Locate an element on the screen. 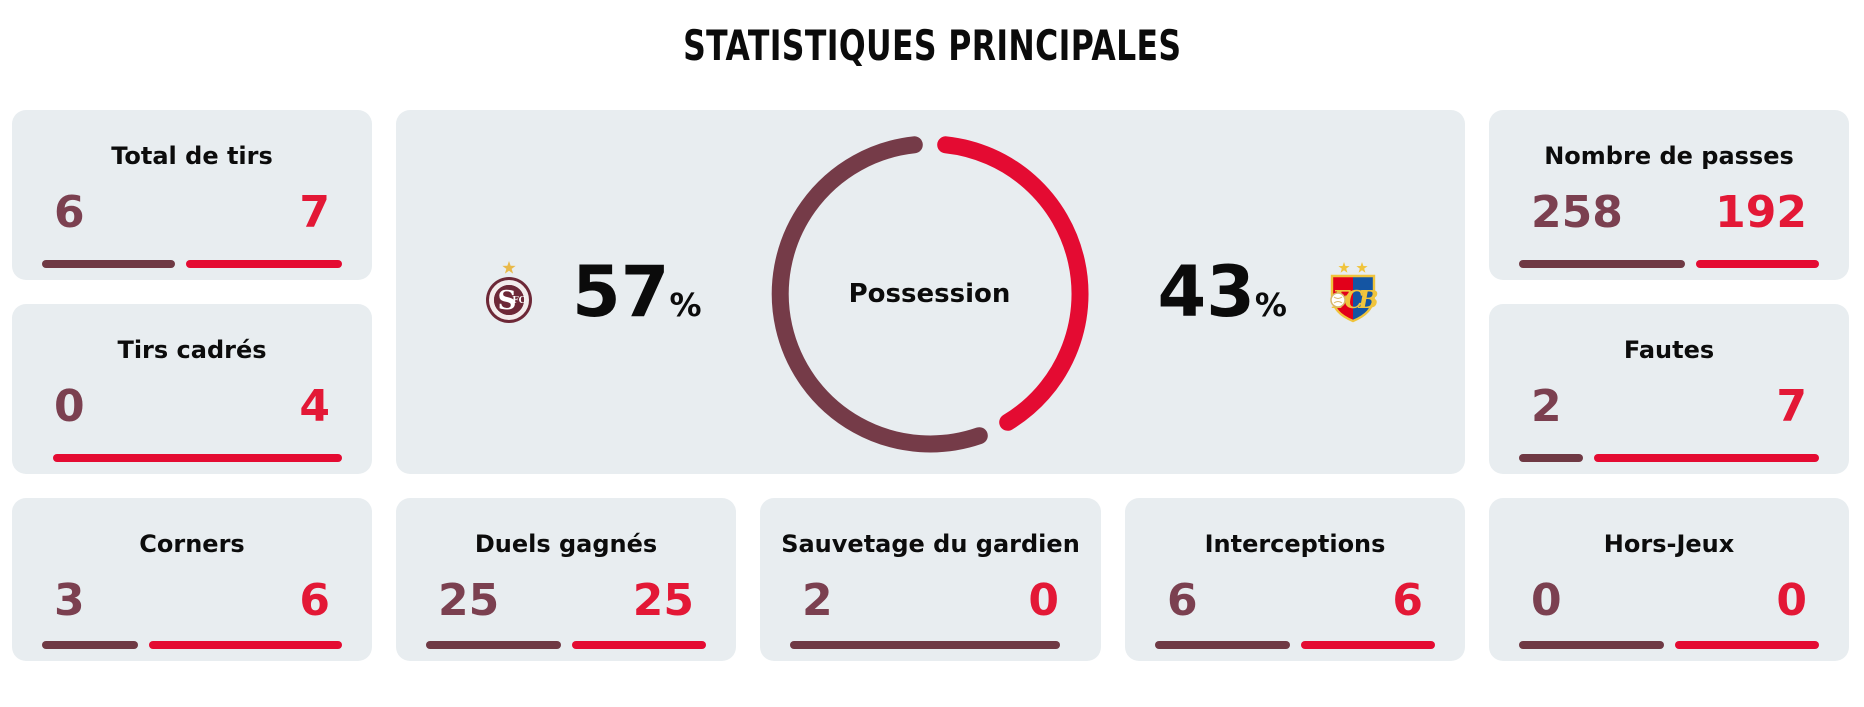 This screenshot has width=1864, height=707. stat-card-interceptions: Interceptions 6 6 is located at coordinates (1295, 579).